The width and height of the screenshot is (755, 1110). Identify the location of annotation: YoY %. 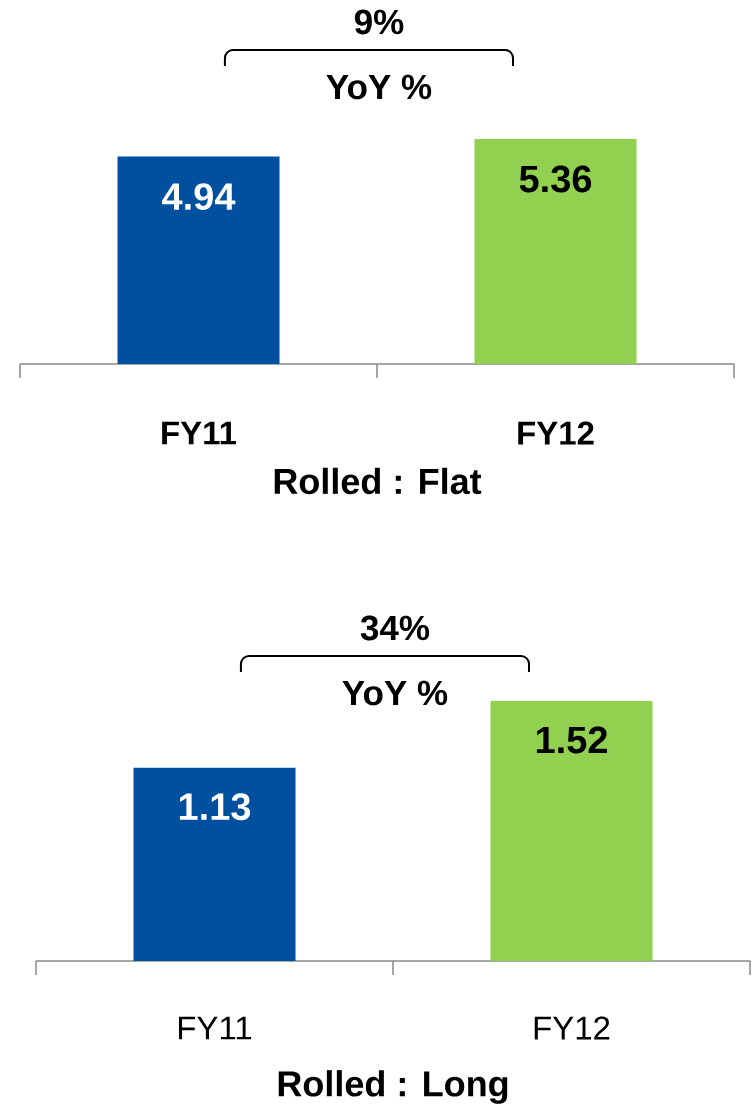
(395, 693).